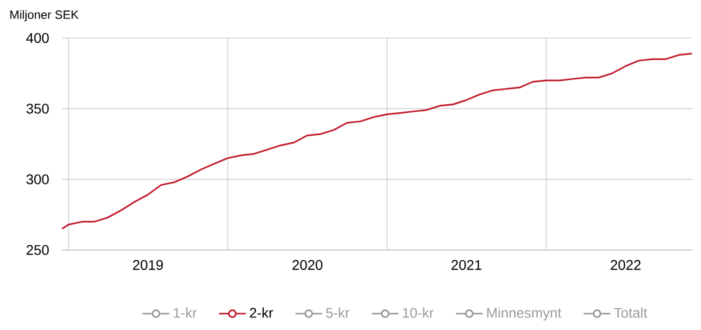 The image size is (701, 330). What do you see at coordinates (625, 265) in the screenshot?
I see `x-tick-label: 2022` at bounding box center [625, 265].